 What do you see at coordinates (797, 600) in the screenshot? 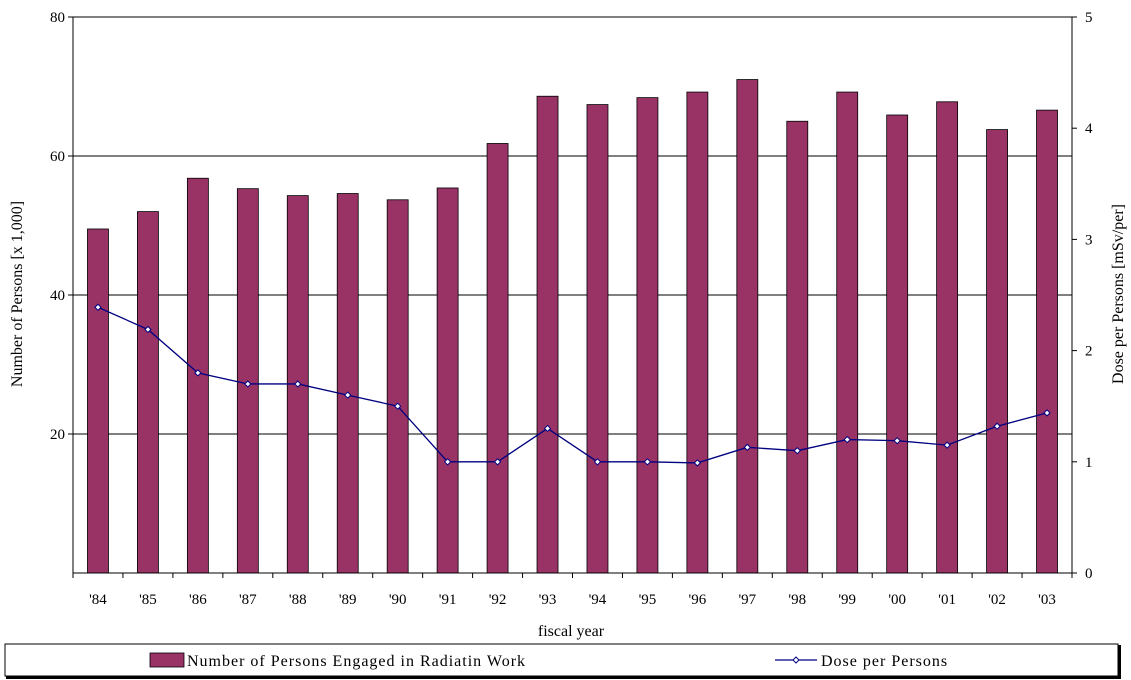
I see `x-tick-label: '98` at bounding box center [797, 600].